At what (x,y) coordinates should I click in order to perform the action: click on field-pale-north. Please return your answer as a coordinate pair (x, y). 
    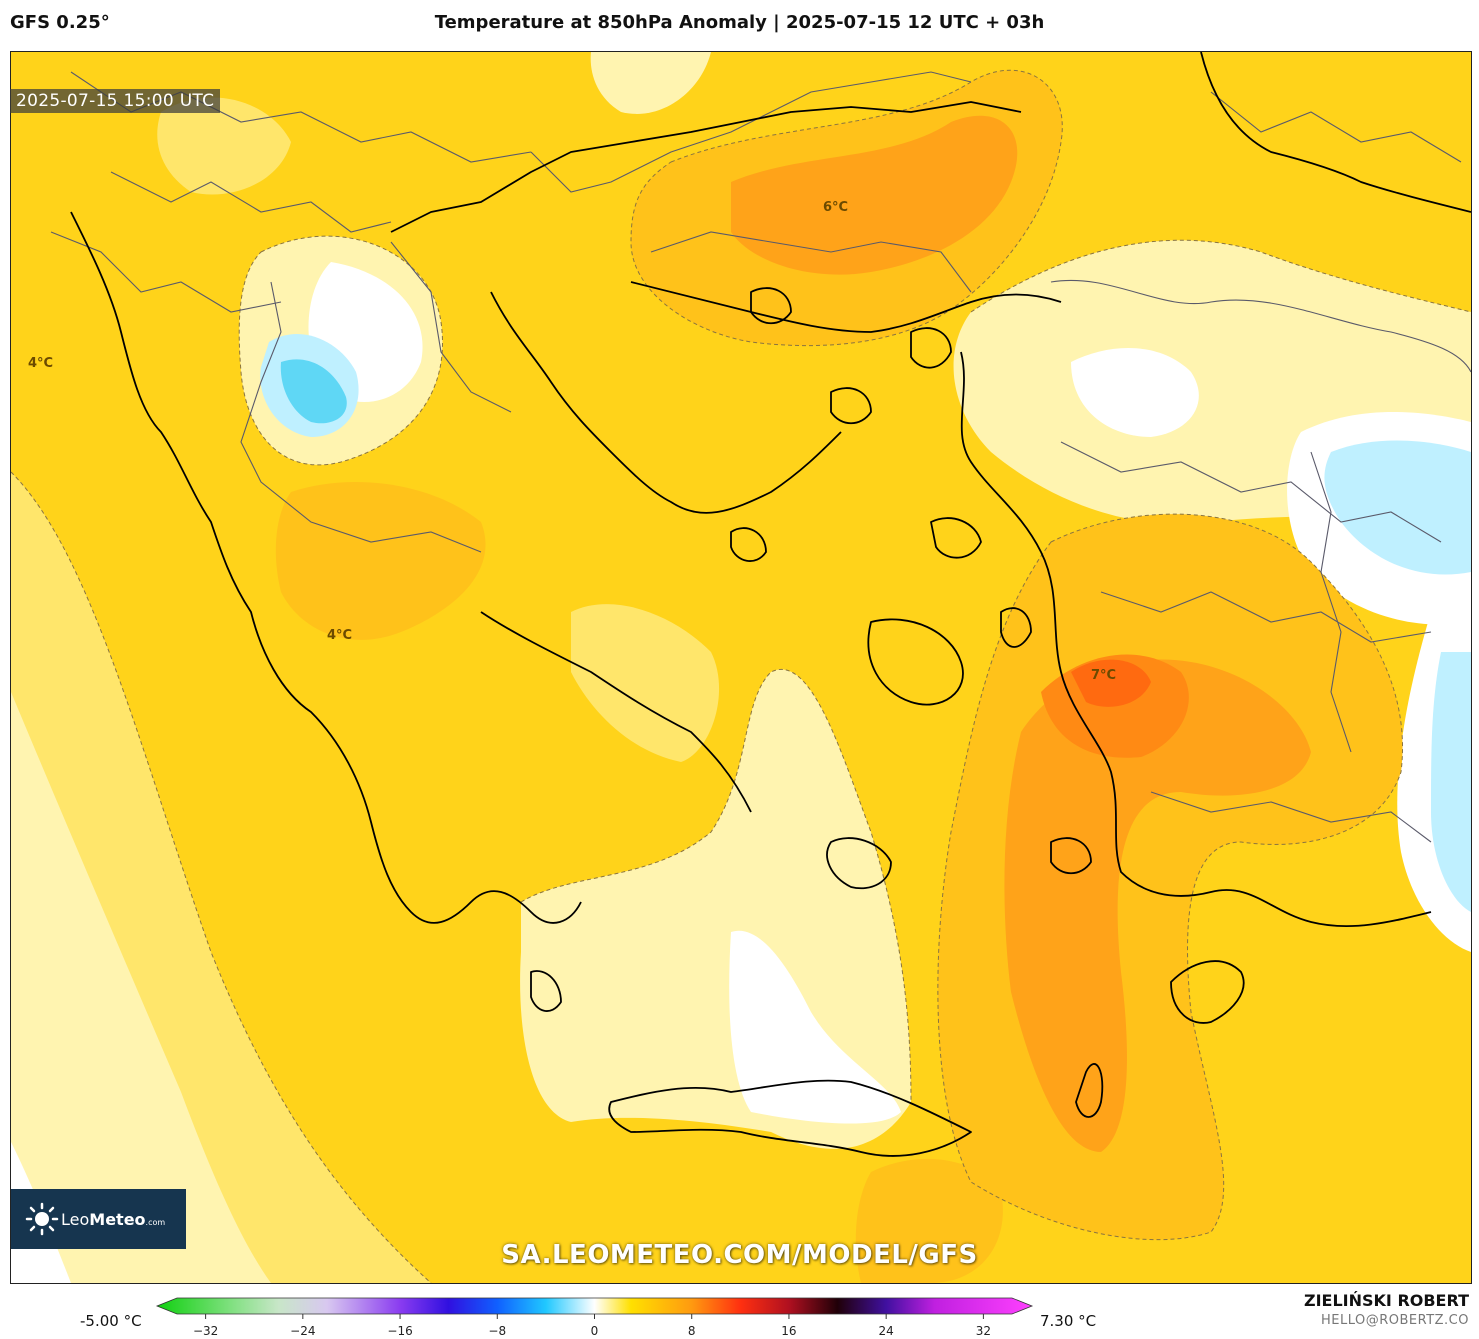
    Looking at the image, I should click on (650, 83).